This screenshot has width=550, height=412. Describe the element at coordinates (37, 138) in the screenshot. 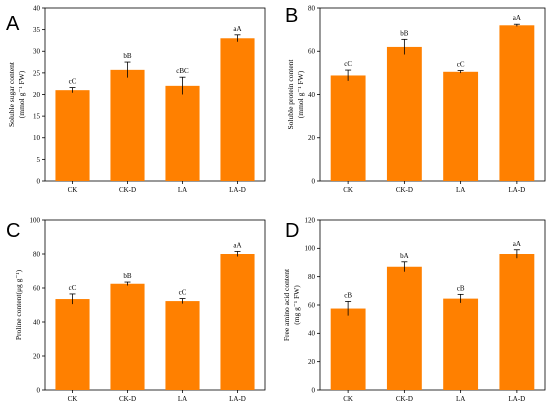

I see `y-tick-label: 10` at that location.